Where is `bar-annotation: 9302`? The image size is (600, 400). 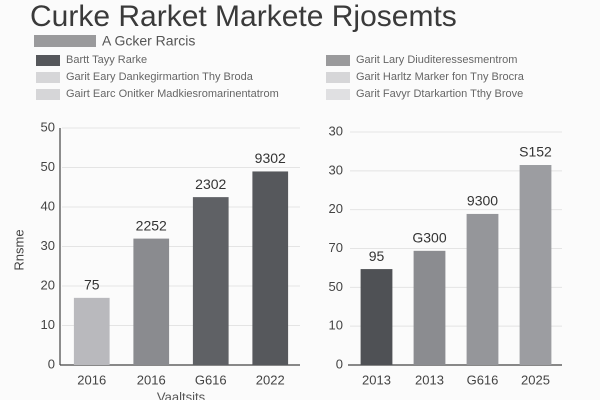 bar-annotation: 9302 is located at coordinates (270, 158).